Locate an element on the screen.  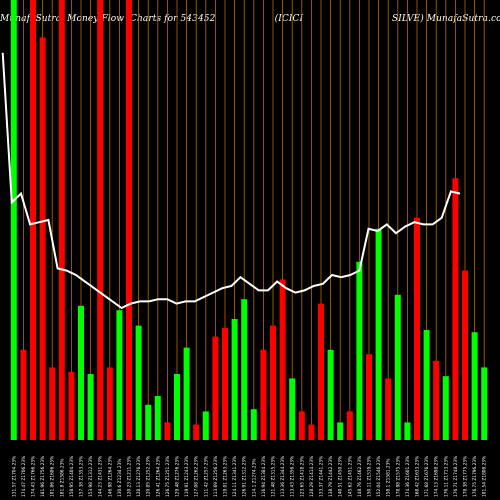
x-tick-label: 120.85 Z1252.23% is located at coordinates (149, 476).